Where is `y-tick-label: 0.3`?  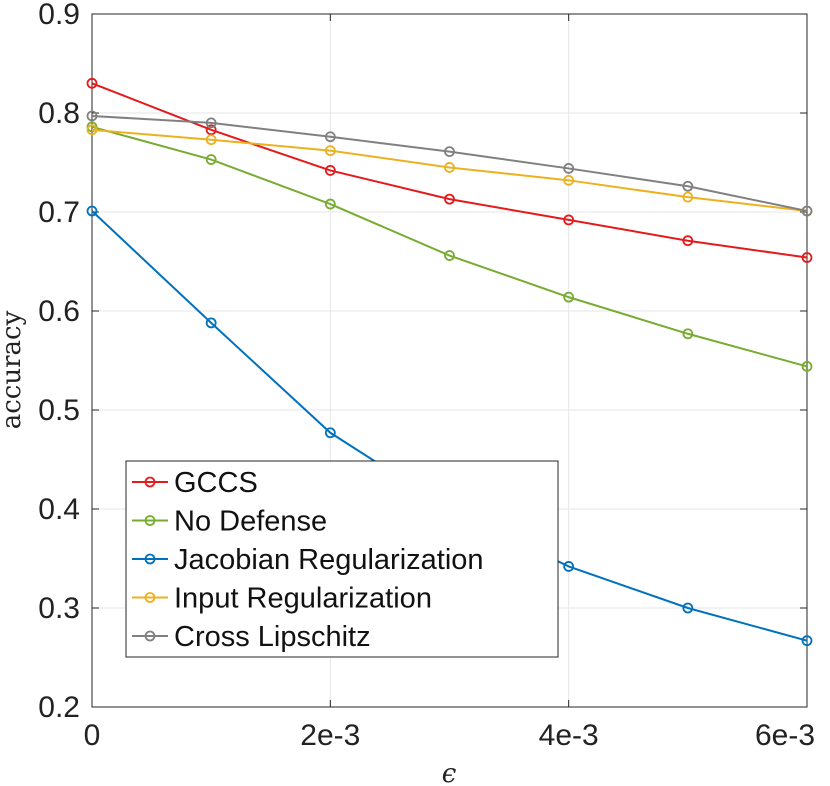
y-tick-label: 0.3 is located at coordinates (59, 608).